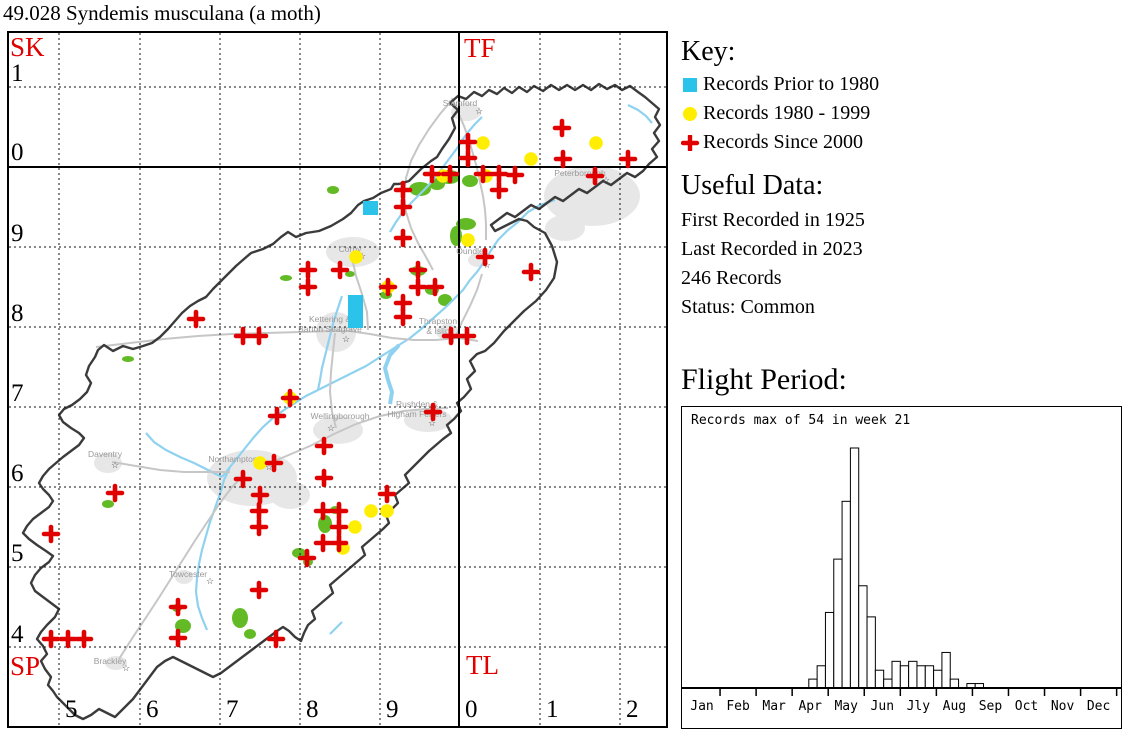  What do you see at coordinates (471, 709) in the screenshot?
I see `grid-easting-label: 0` at bounding box center [471, 709].